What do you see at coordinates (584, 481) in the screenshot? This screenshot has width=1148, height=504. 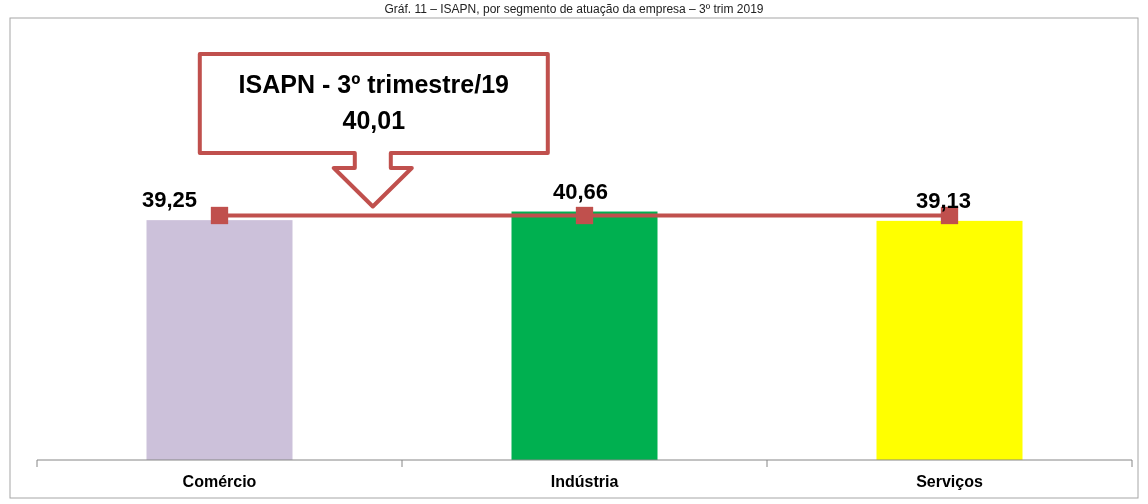 I see `x-tick-label: Indústria` at bounding box center [584, 481].